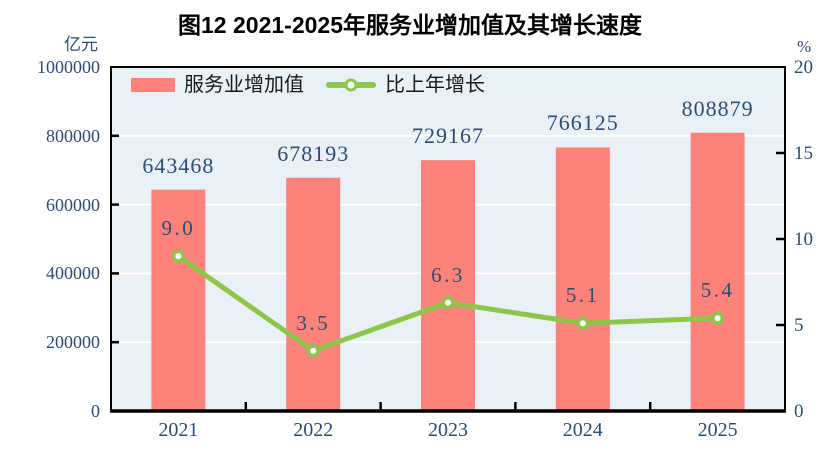  Describe the element at coordinates (178, 300) in the screenshot. I see `bar-2021` at that location.